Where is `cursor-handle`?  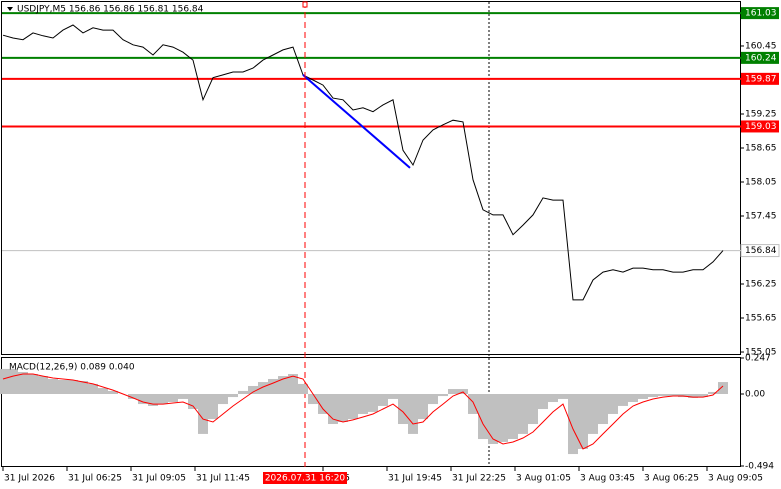
cursor-handle is located at coordinates (305, 4).